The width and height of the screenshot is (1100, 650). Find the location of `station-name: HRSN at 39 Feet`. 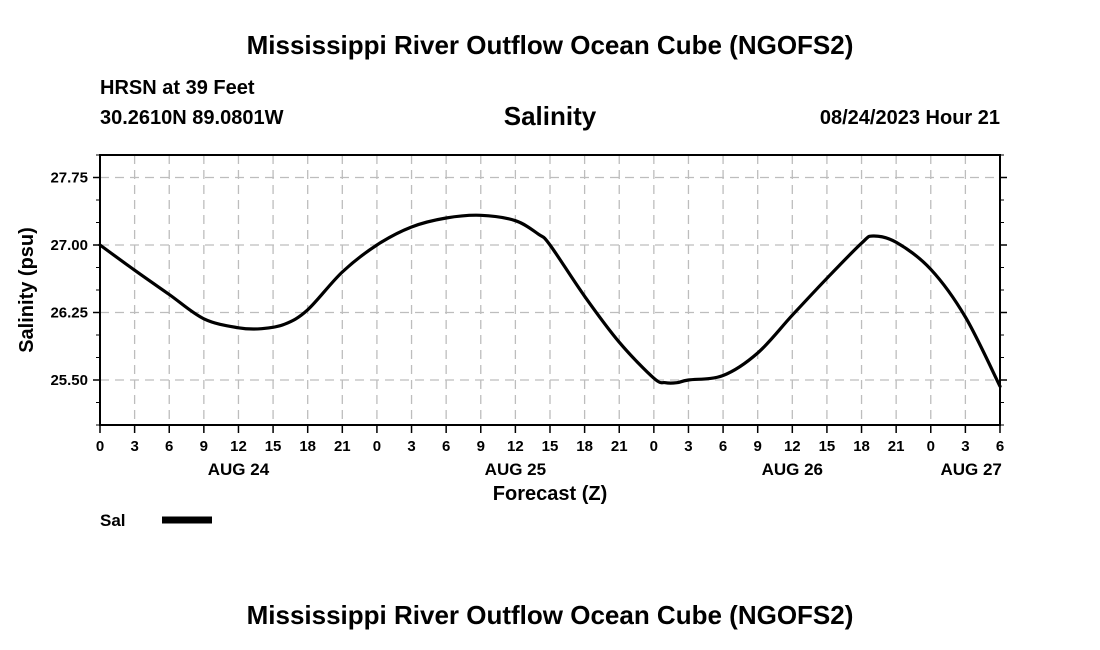

station-name: HRSN at 39 Feet is located at coordinates (177, 88).